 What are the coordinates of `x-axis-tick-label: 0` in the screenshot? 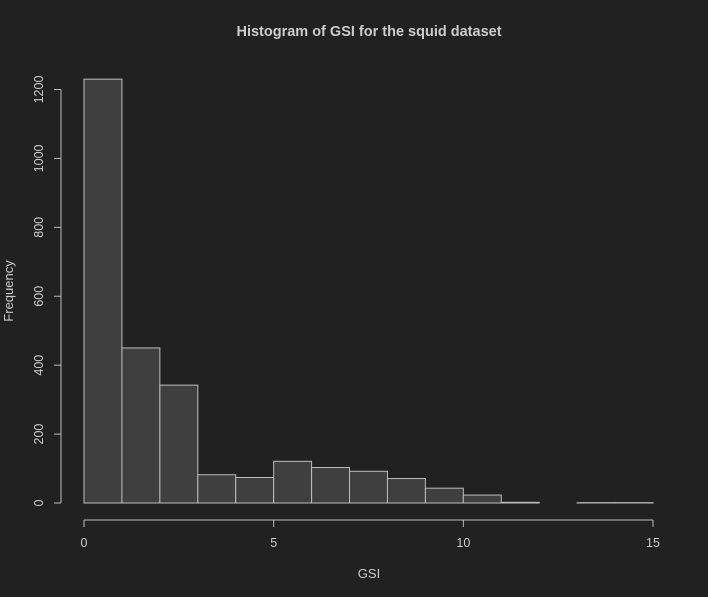 It's located at (84, 543).